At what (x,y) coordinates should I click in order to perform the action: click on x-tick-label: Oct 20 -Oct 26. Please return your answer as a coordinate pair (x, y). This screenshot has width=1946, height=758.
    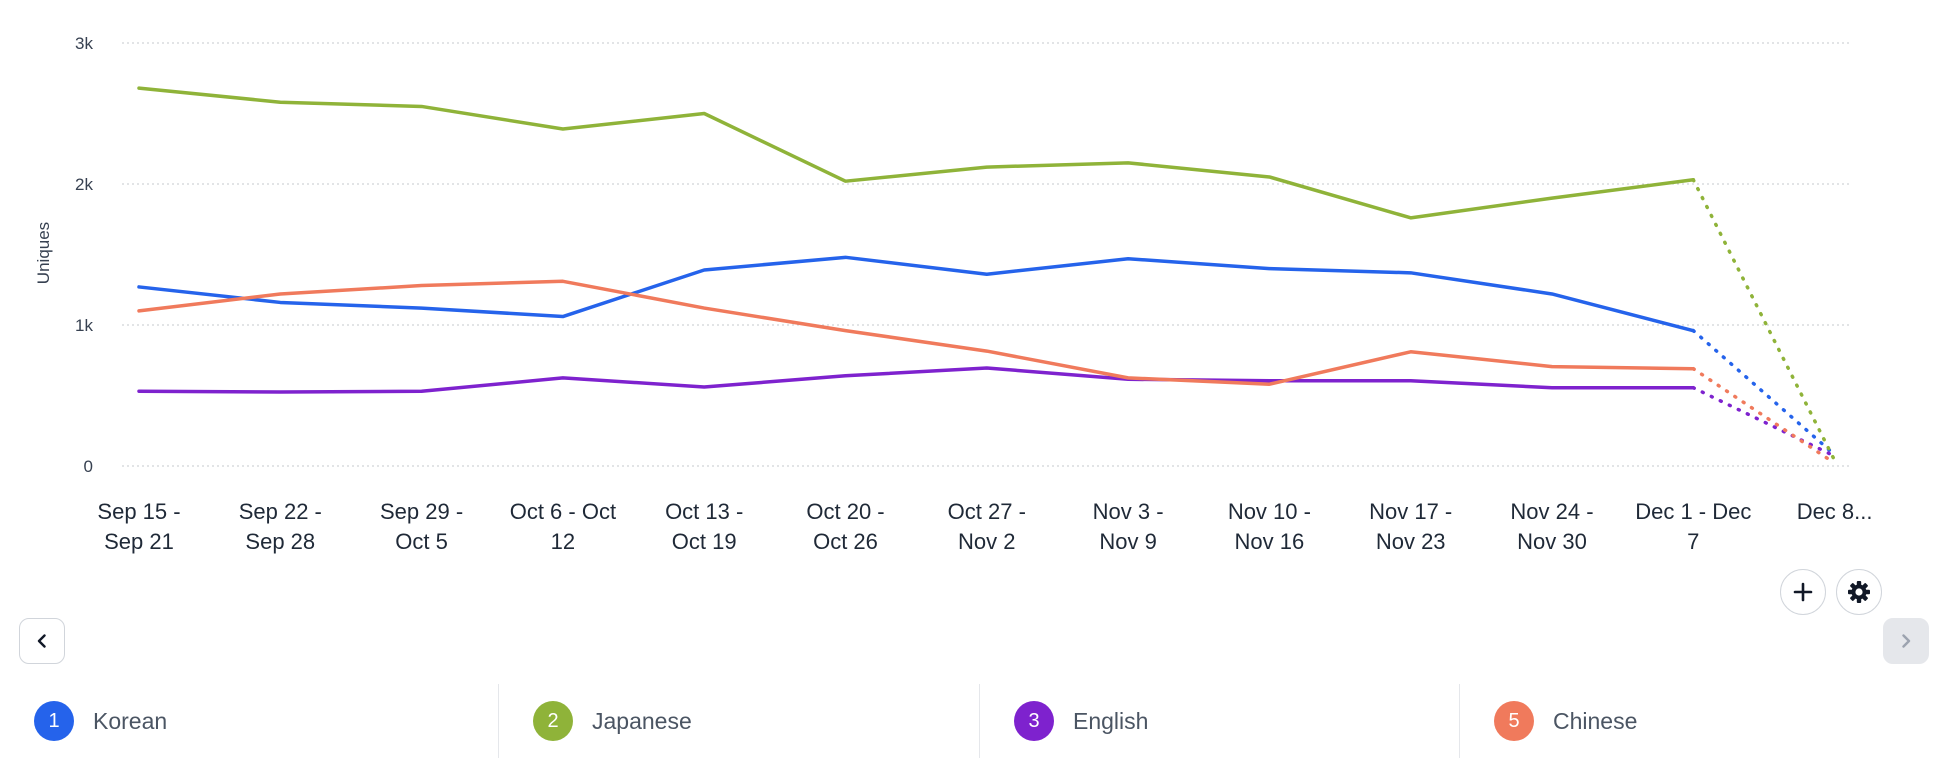
    Looking at the image, I should click on (845, 526).